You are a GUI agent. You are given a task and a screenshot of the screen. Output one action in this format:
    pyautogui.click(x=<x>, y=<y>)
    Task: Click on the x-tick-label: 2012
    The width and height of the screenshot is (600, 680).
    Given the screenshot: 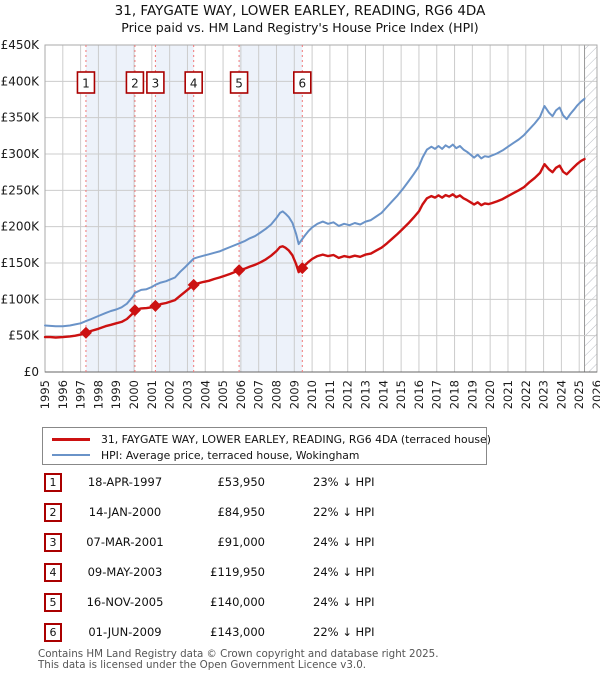 What is the action you would take?
    pyautogui.click(x=348, y=394)
    